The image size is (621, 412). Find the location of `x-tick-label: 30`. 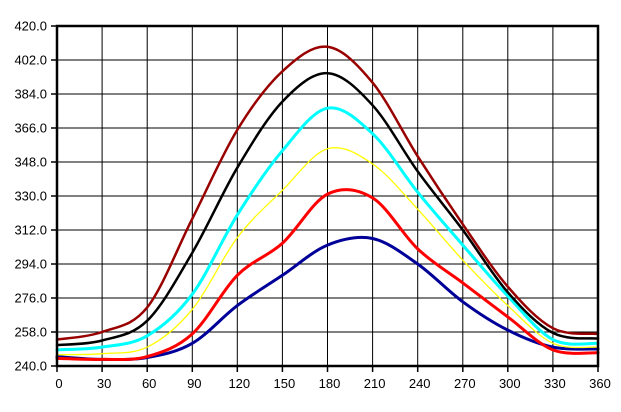

x-tick-label: 30 is located at coordinates (104, 383).